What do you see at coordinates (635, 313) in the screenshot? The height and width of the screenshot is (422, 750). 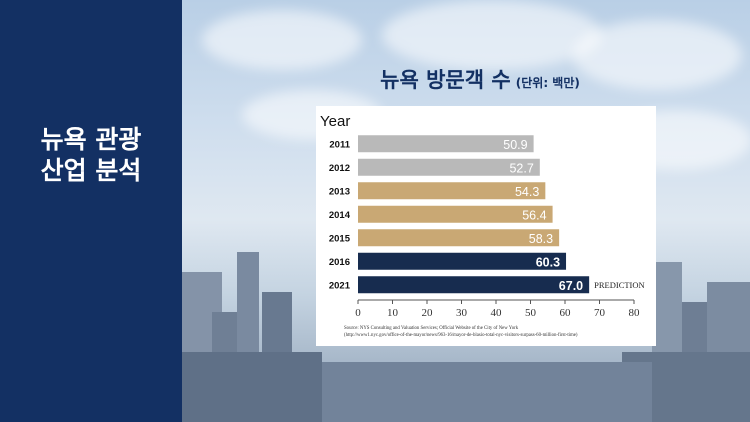 I see `x-tick-label-80: 80` at bounding box center [635, 313].